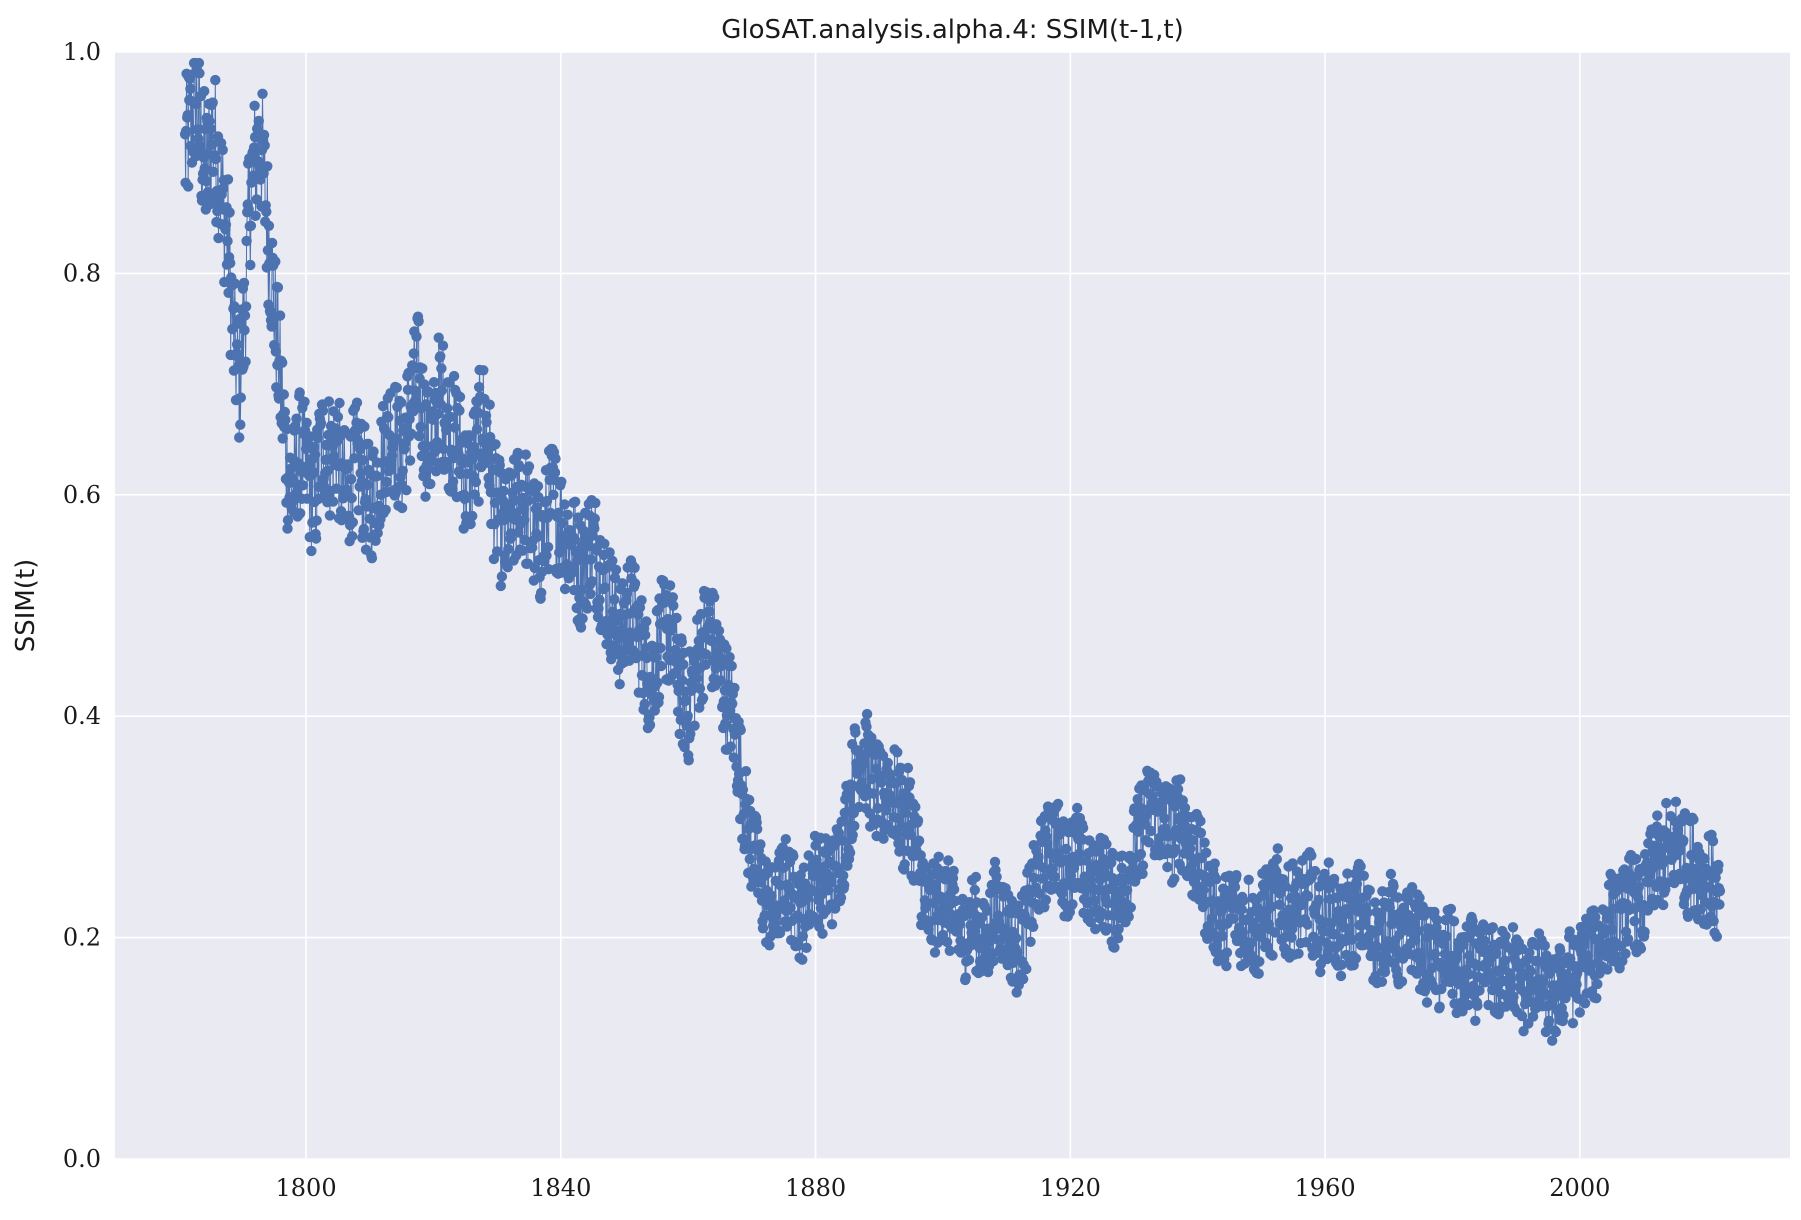 The height and width of the screenshot is (1220, 1801). Describe the element at coordinates (1579, 1188) in the screenshot. I see `x-tick-label: 2000` at that location.